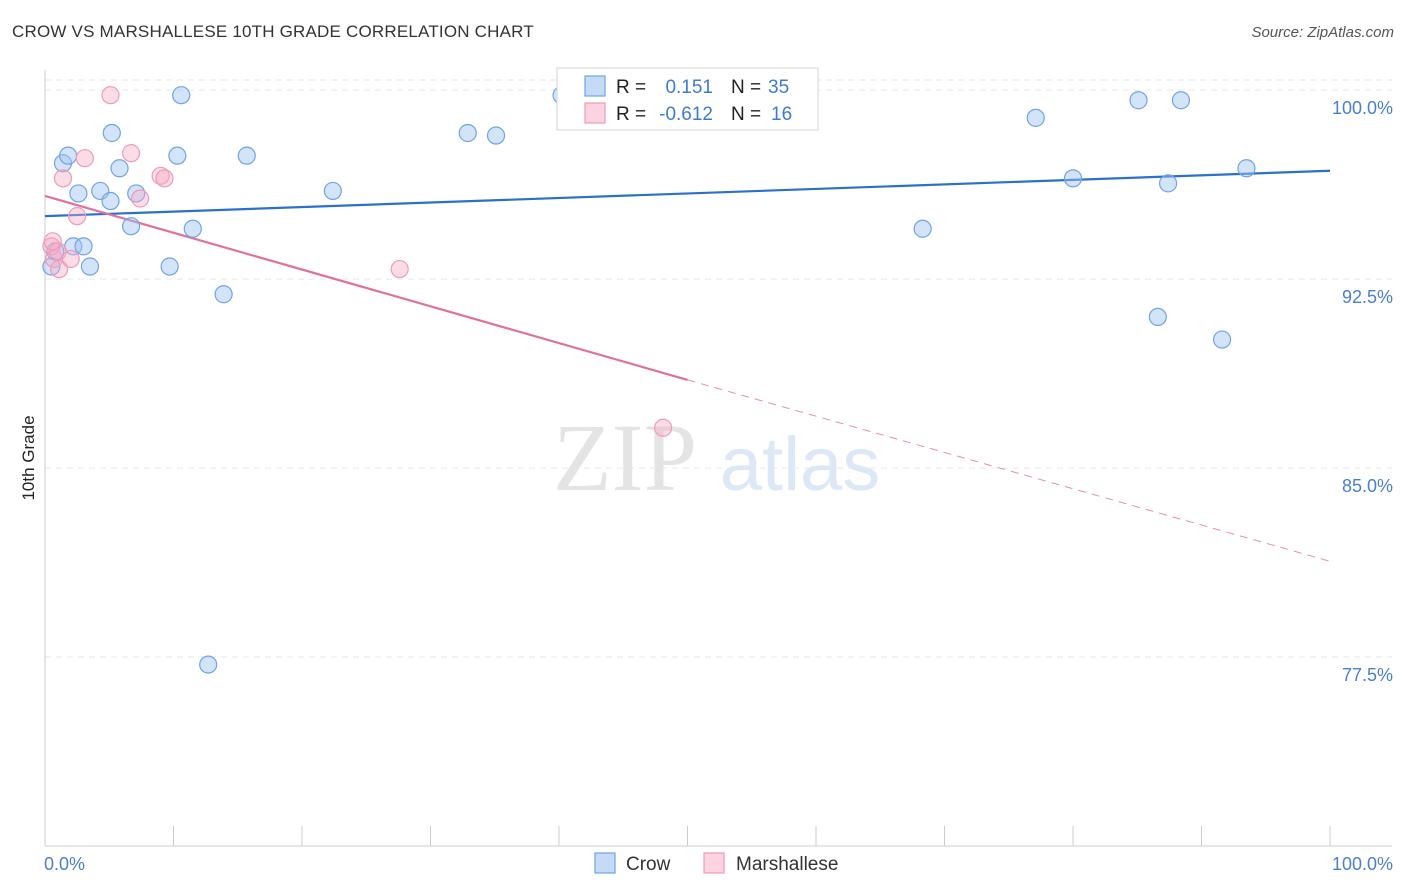  What do you see at coordinates (800, 464) in the screenshot?
I see `watermark-atlas: atlas` at bounding box center [800, 464].